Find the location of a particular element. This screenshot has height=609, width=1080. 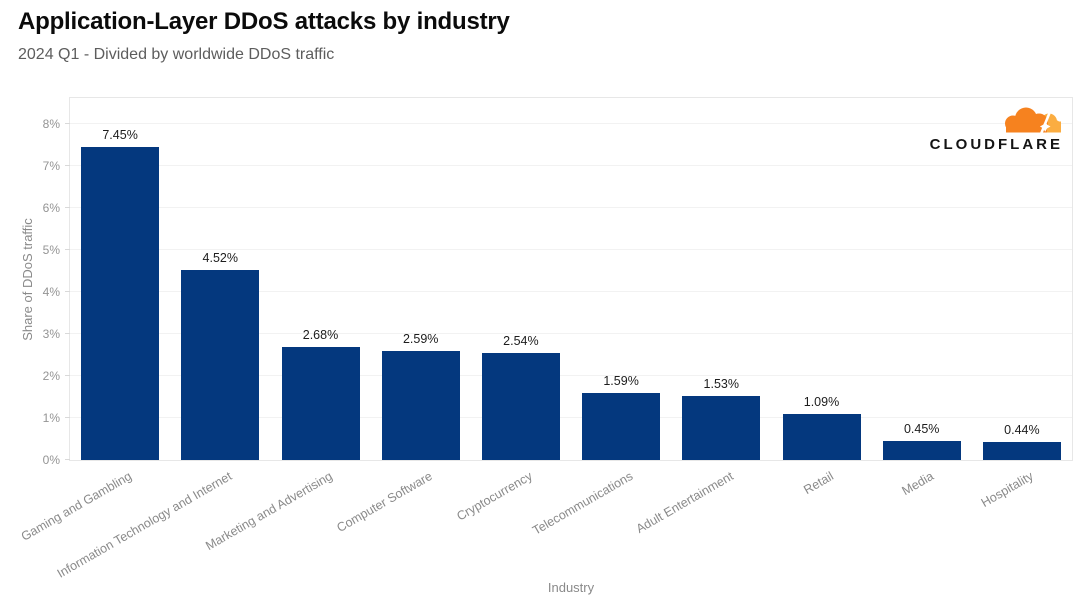

bar-value-label: 0.44% is located at coordinates (1022, 429).